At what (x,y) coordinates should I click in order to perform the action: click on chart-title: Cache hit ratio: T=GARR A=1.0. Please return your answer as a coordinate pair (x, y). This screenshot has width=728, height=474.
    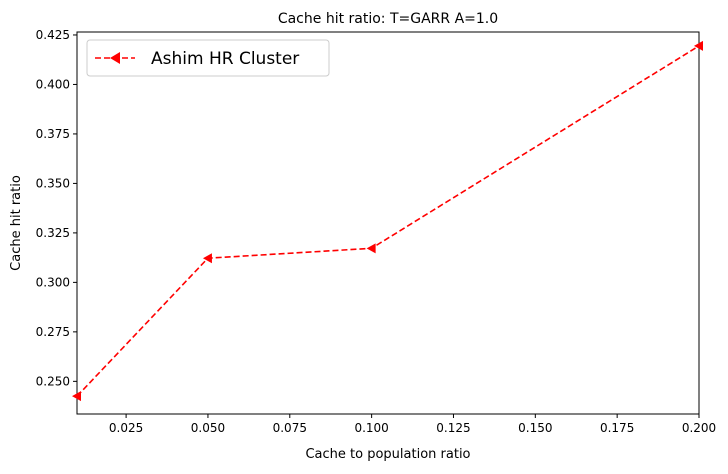
    Looking at the image, I should click on (388, 19).